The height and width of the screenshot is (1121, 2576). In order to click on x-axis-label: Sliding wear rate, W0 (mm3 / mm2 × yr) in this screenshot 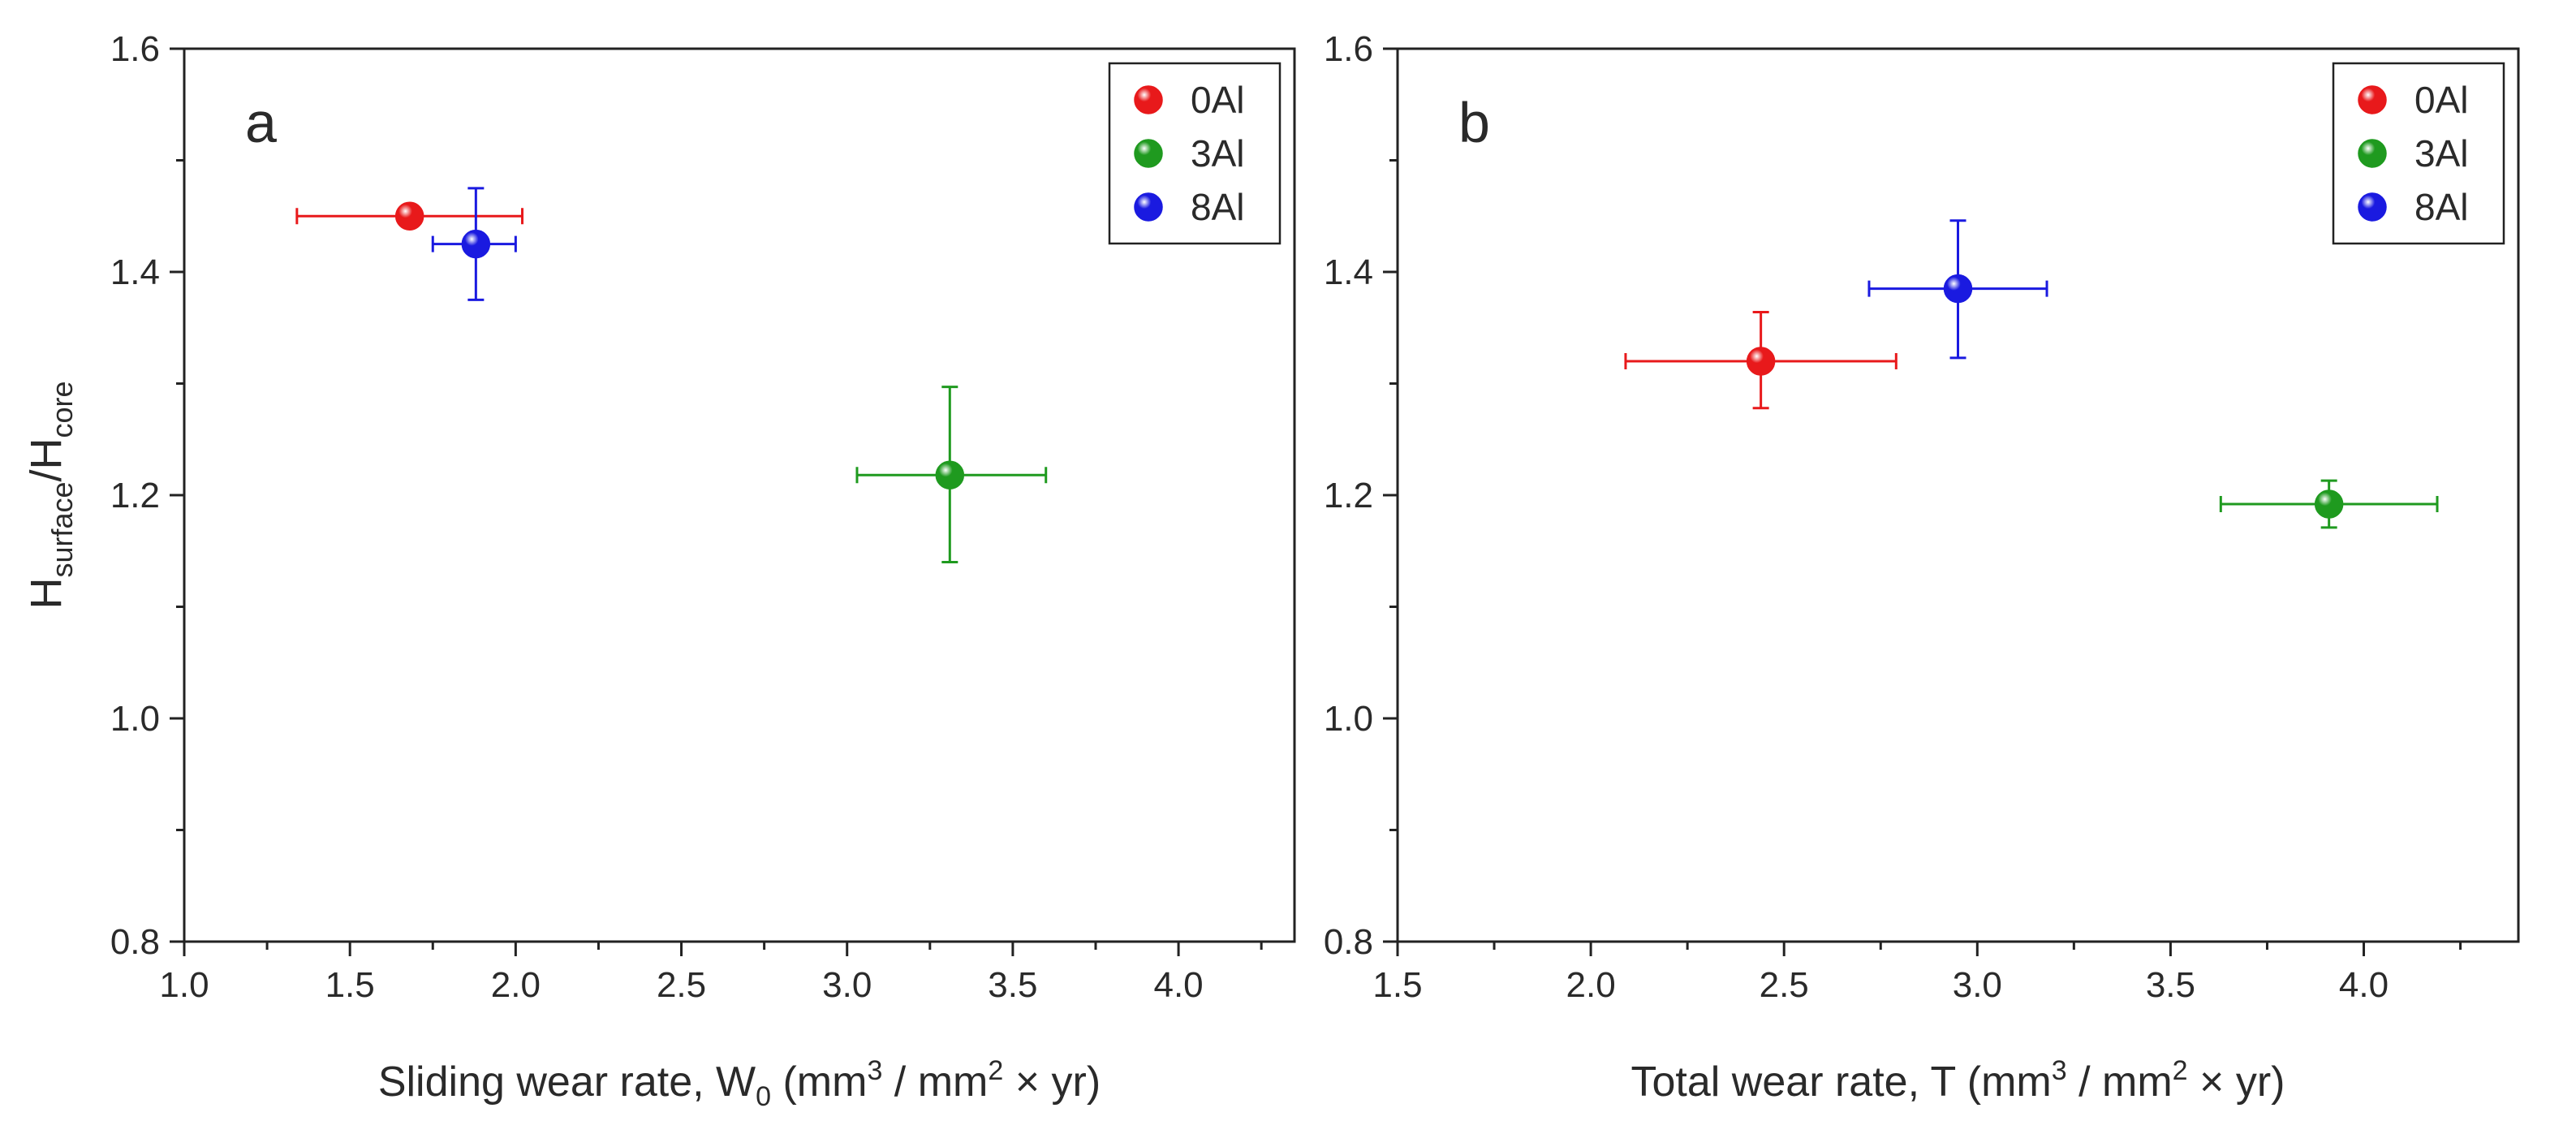, I will do `click(740, 1083)`.